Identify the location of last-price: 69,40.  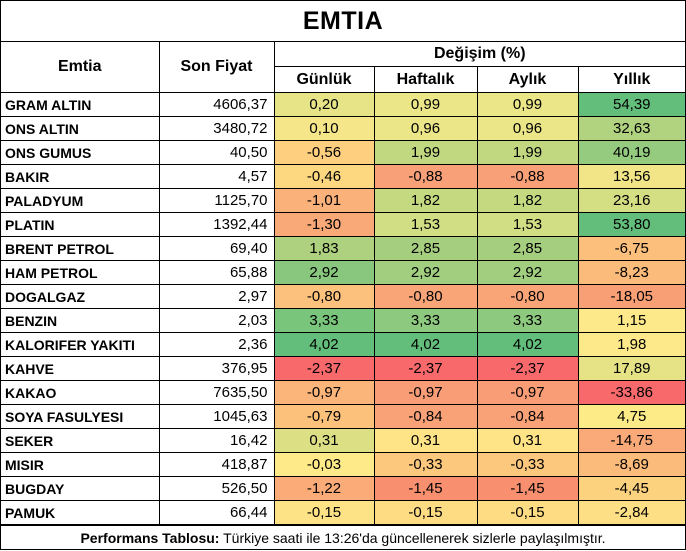
(216, 248).